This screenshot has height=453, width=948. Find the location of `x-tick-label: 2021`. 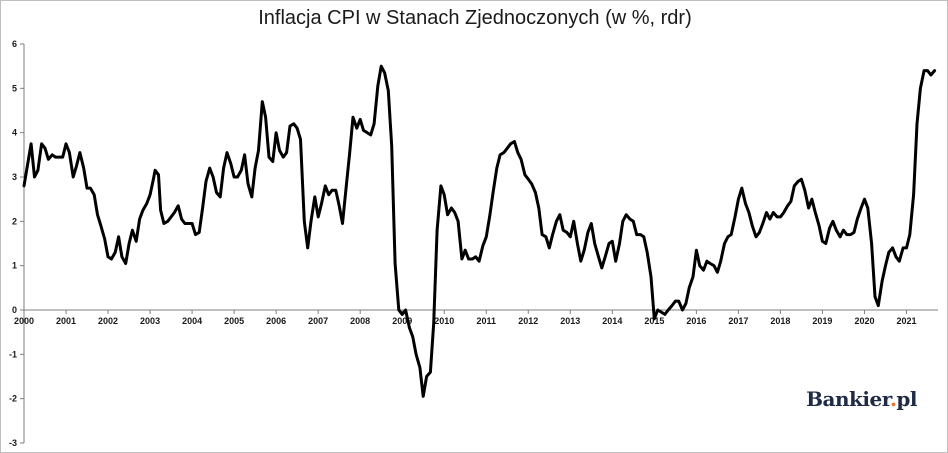

x-tick-label: 2021 is located at coordinates (906, 321).